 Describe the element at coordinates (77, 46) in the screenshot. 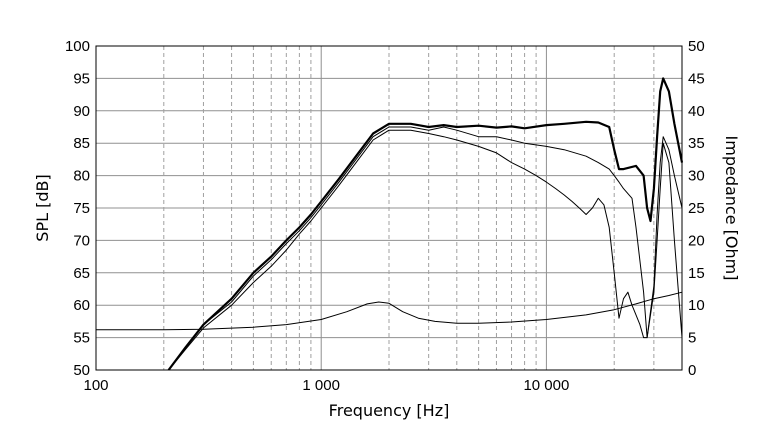

I see `y-tick-label: 100` at that location.